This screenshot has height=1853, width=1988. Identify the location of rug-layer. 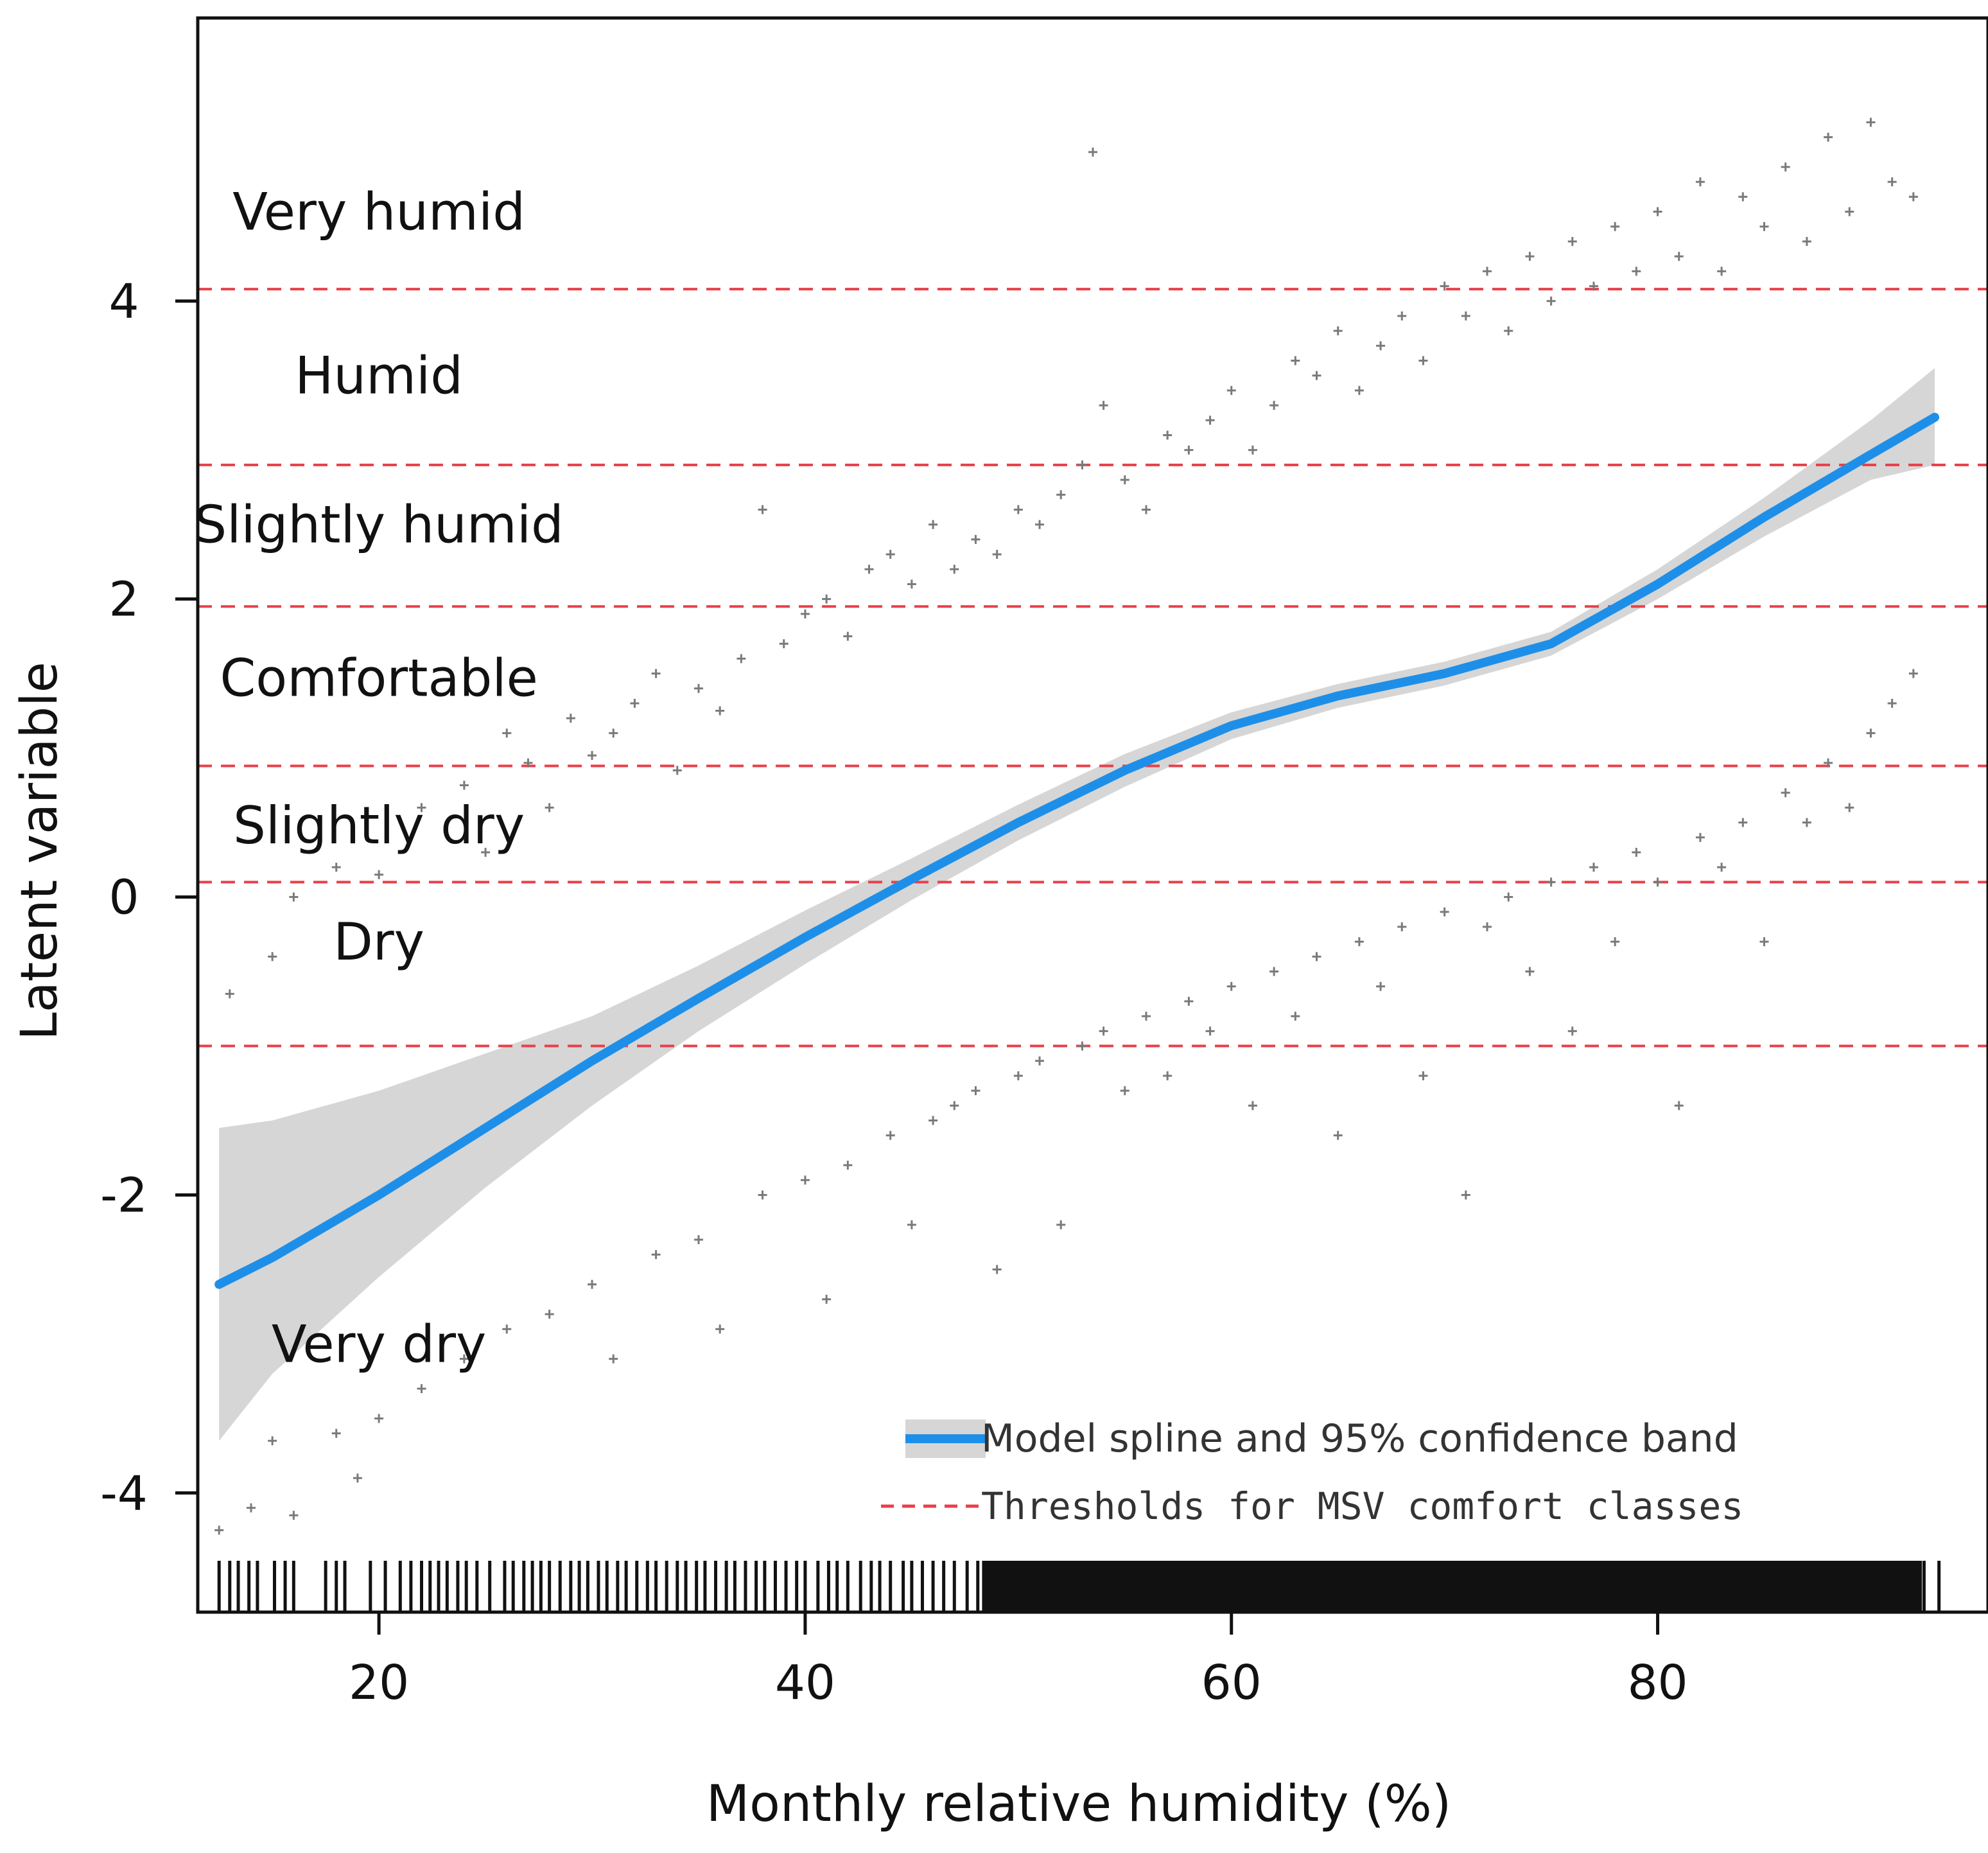
(1079, 1586).